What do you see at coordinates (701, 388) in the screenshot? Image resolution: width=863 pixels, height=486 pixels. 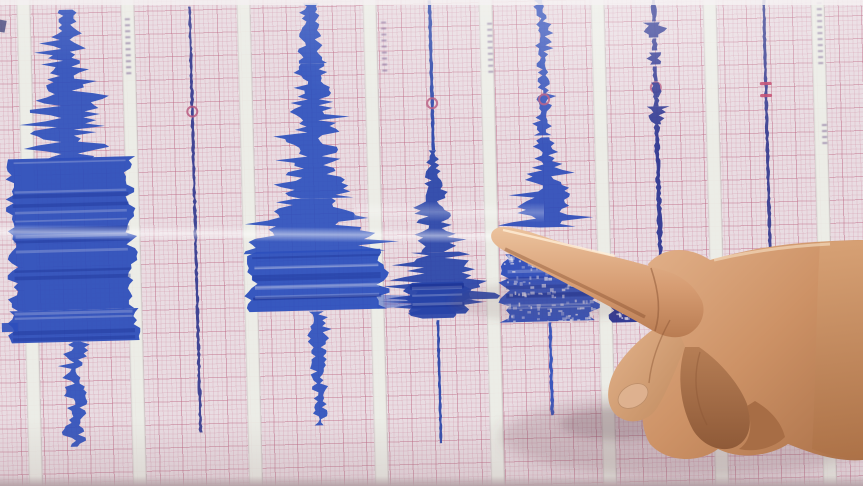 I see `knuckle-crease` at bounding box center [701, 388].